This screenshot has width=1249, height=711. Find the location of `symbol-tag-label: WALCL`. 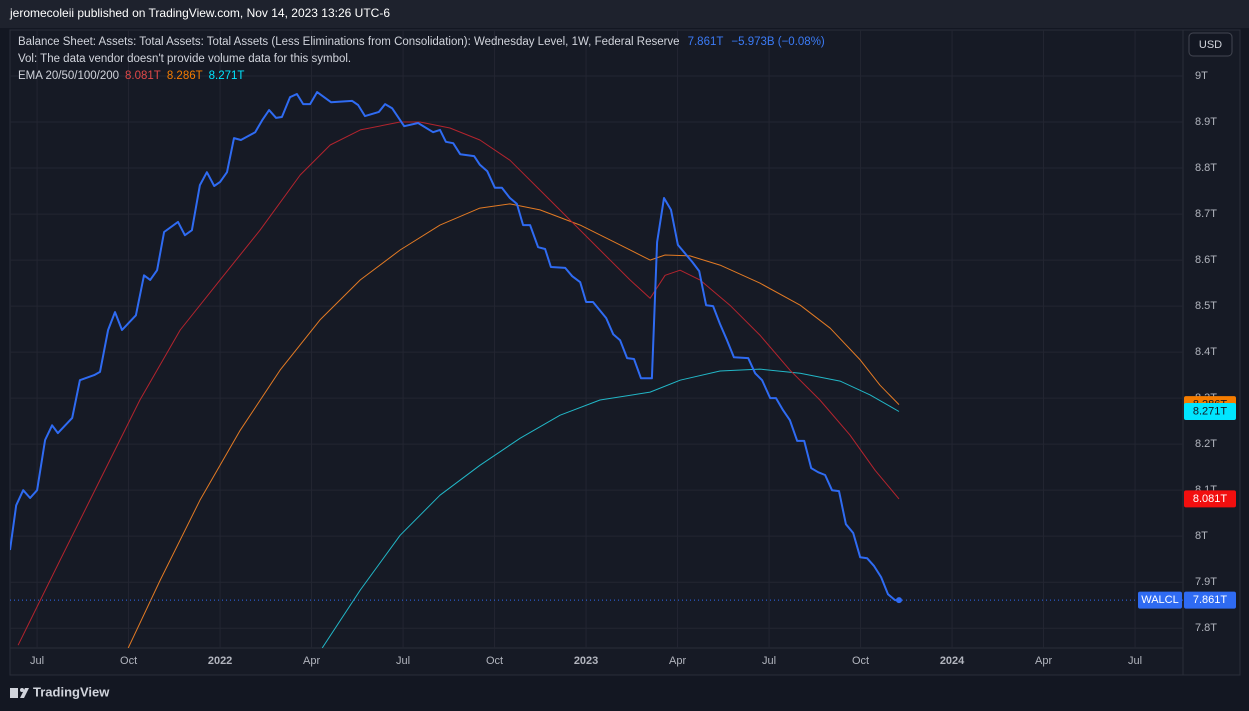

symbol-tag-label: WALCL is located at coordinates (1160, 600).